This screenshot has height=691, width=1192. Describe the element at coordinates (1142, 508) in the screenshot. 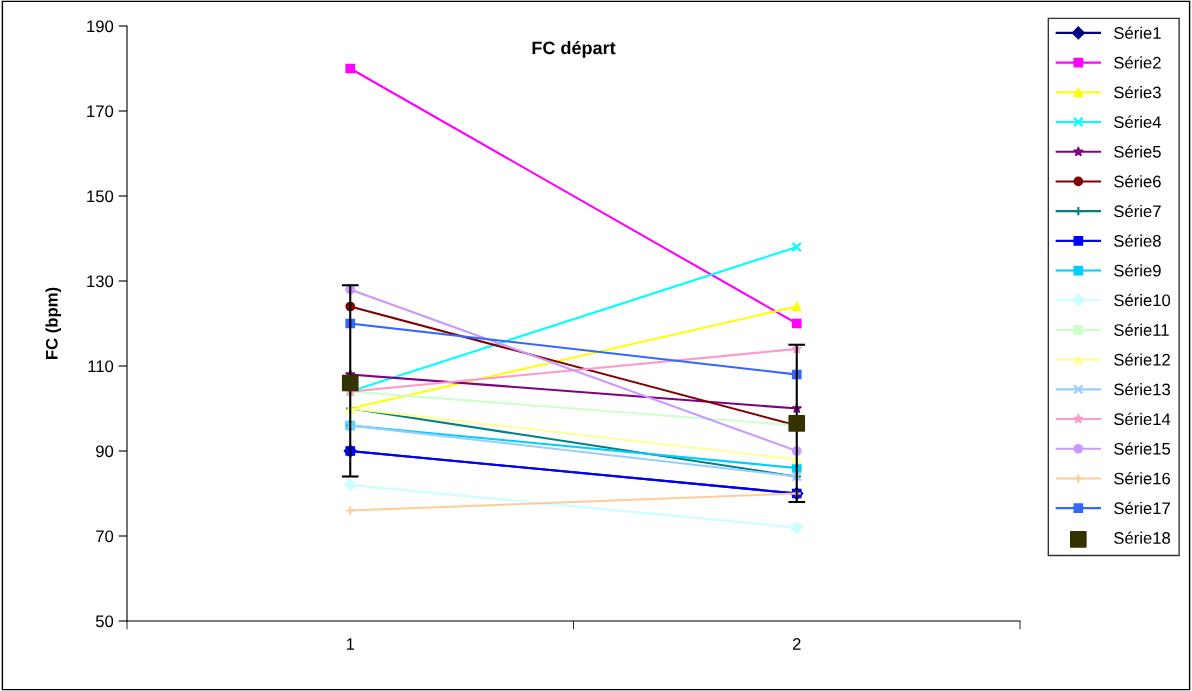

I see `legend-label: Série17` at that location.